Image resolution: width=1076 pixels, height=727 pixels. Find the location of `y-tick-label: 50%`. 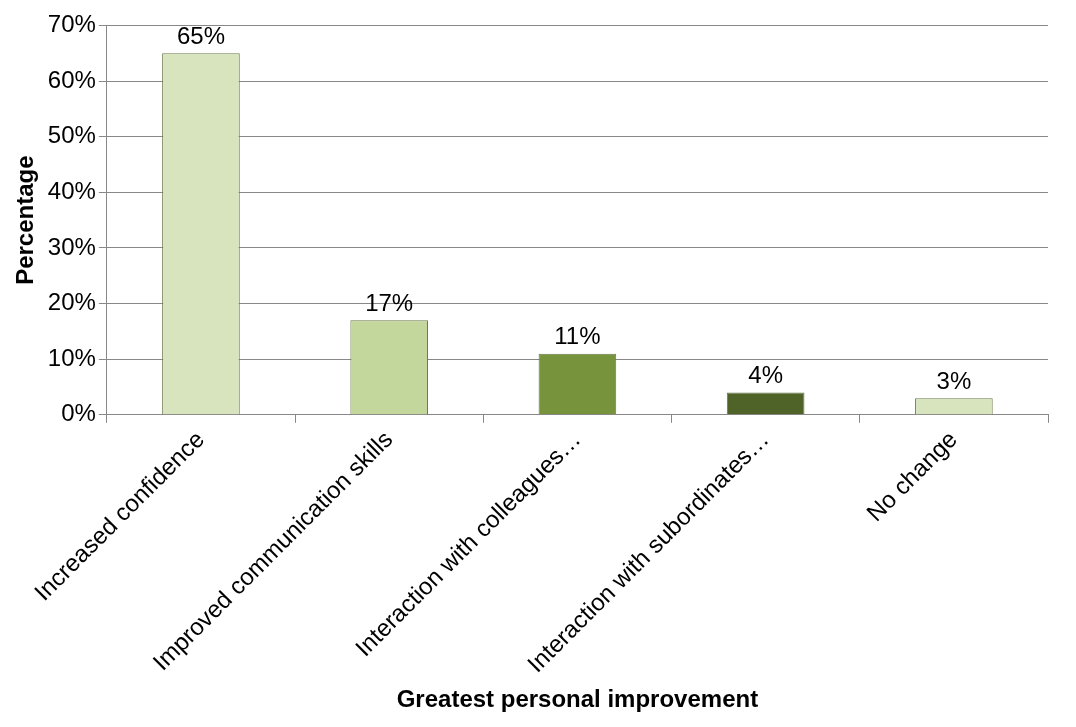

y-tick-label: 50% is located at coordinates (71, 135).